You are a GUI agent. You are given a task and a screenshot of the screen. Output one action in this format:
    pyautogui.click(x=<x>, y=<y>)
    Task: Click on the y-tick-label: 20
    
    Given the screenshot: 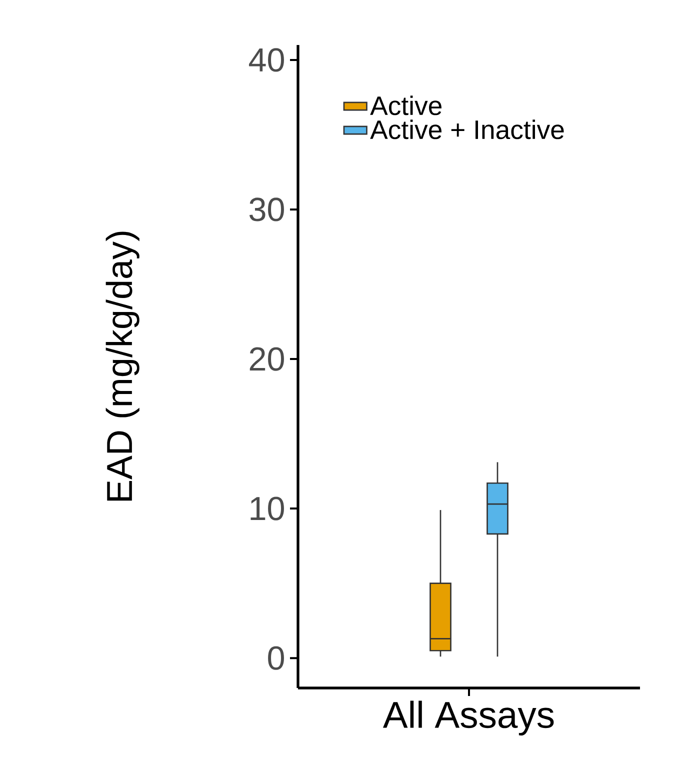 What is the action you would take?
    pyautogui.click(x=267, y=359)
    